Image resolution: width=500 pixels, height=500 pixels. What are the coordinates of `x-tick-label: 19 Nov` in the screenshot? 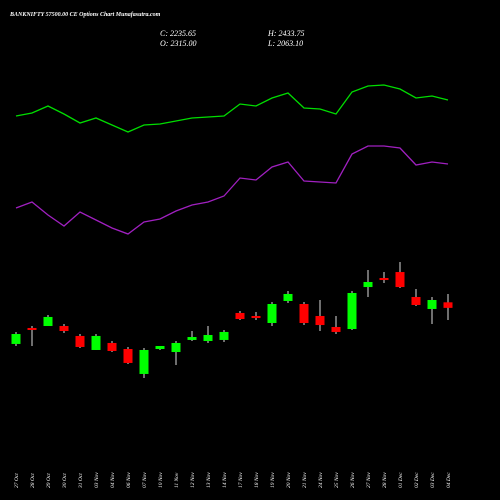 It's located at (273, 480).